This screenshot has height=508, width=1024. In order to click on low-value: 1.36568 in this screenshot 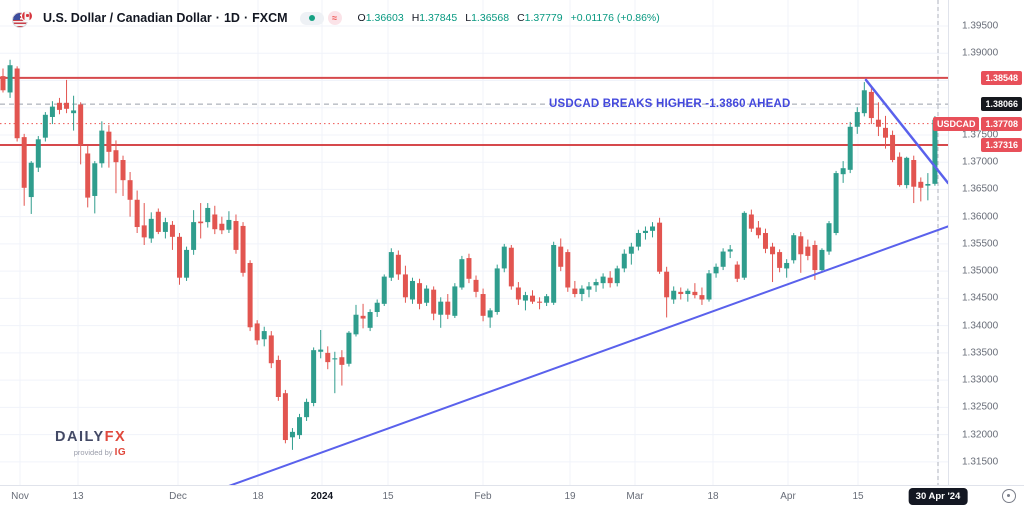, I will do `click(490, 18)`.